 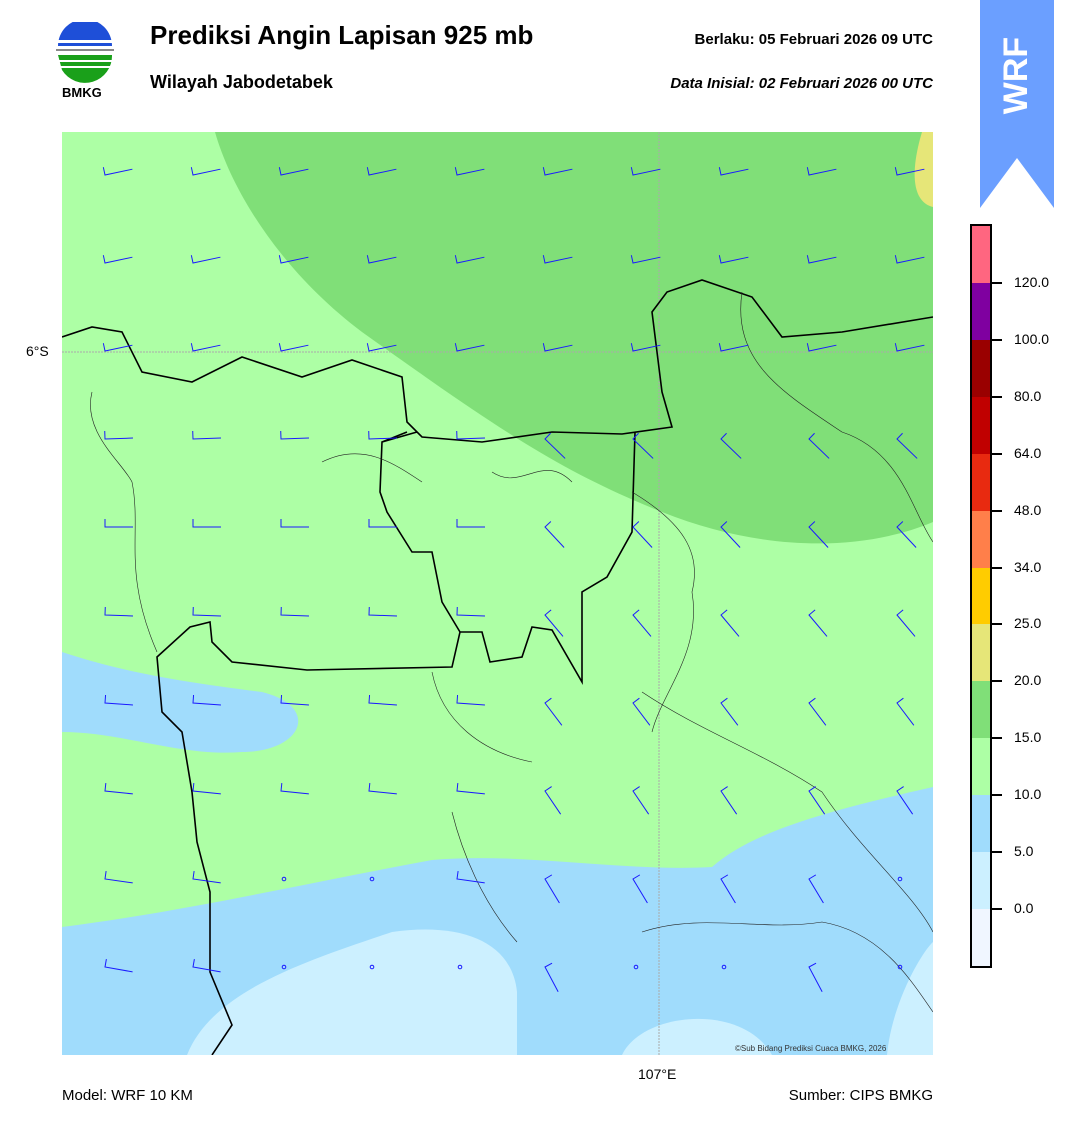 I want to click on colorbar-label: 5.0, so click(x=1024, y=851).